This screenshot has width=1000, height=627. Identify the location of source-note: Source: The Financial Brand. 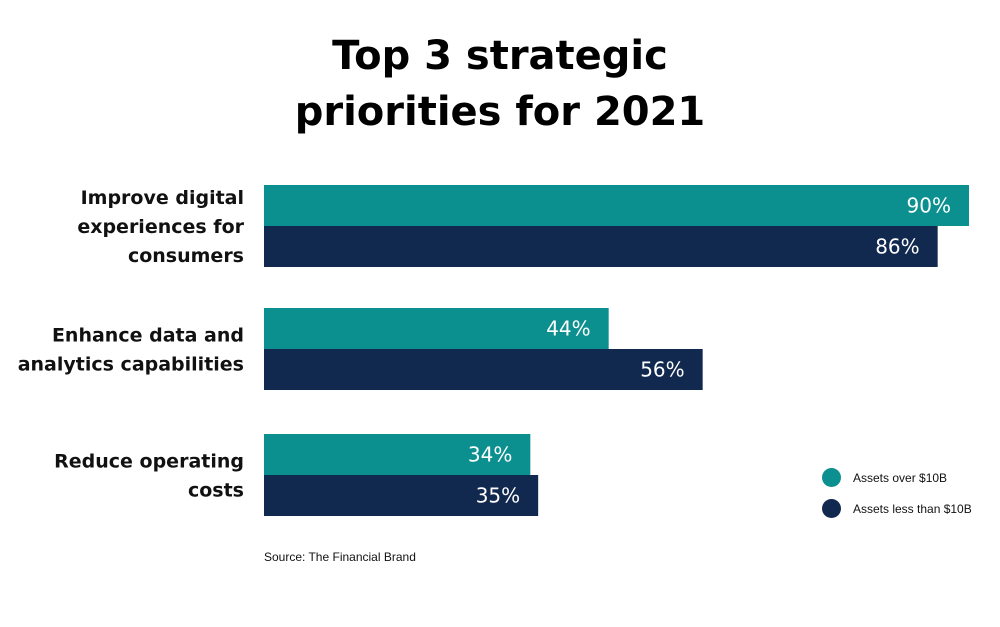
(340, 557).